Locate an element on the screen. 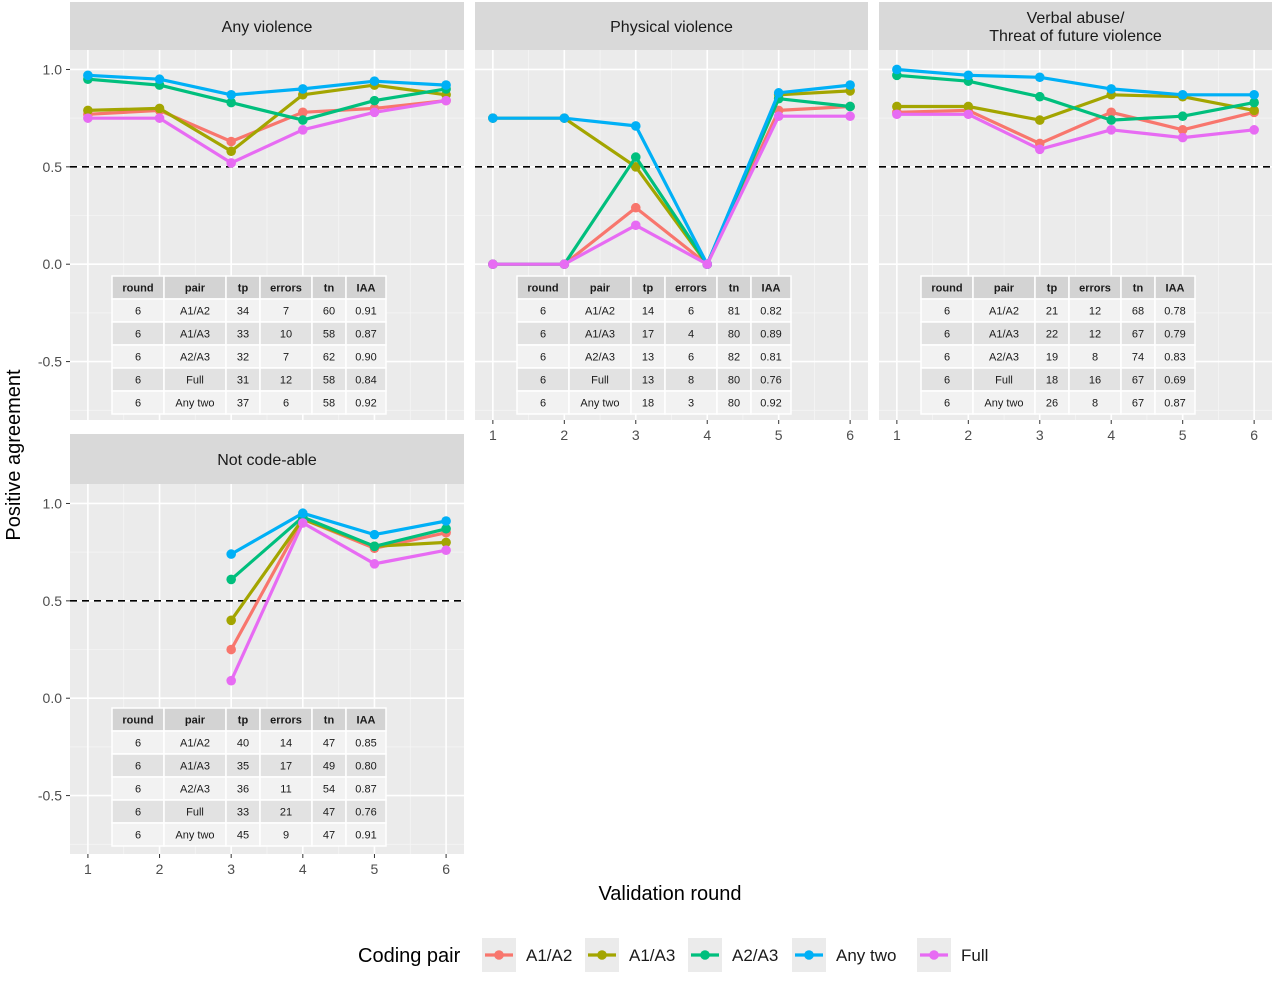 The image size is (1280, 986). table-cell-text: 47 is located at coordinates (329, 813).